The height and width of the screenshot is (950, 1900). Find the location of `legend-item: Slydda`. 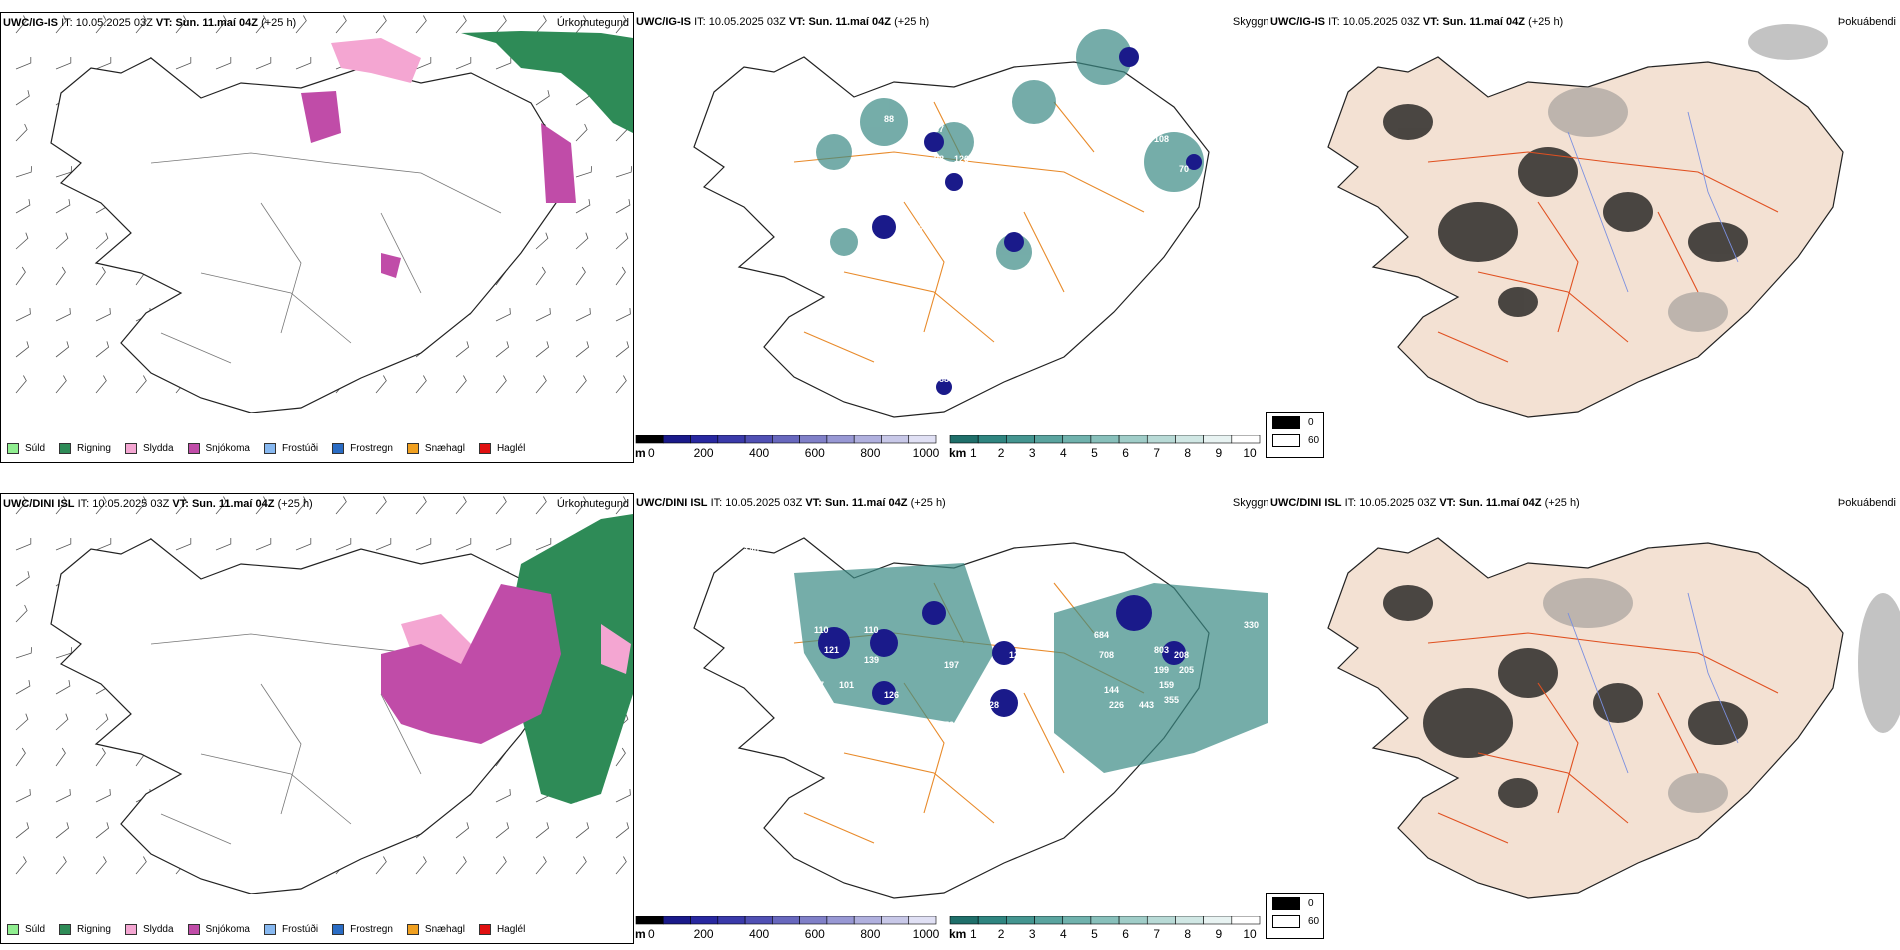

legend-item: Slydda is located at coordinates (149, 448).